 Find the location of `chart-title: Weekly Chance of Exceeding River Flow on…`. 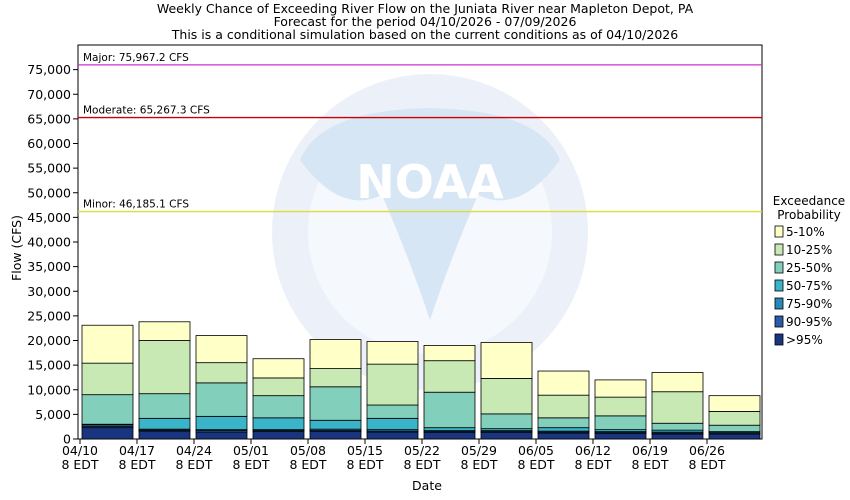

chart-title: Weekly Chance of Exceeding River Flow on… is located at coordinates (425, 8).